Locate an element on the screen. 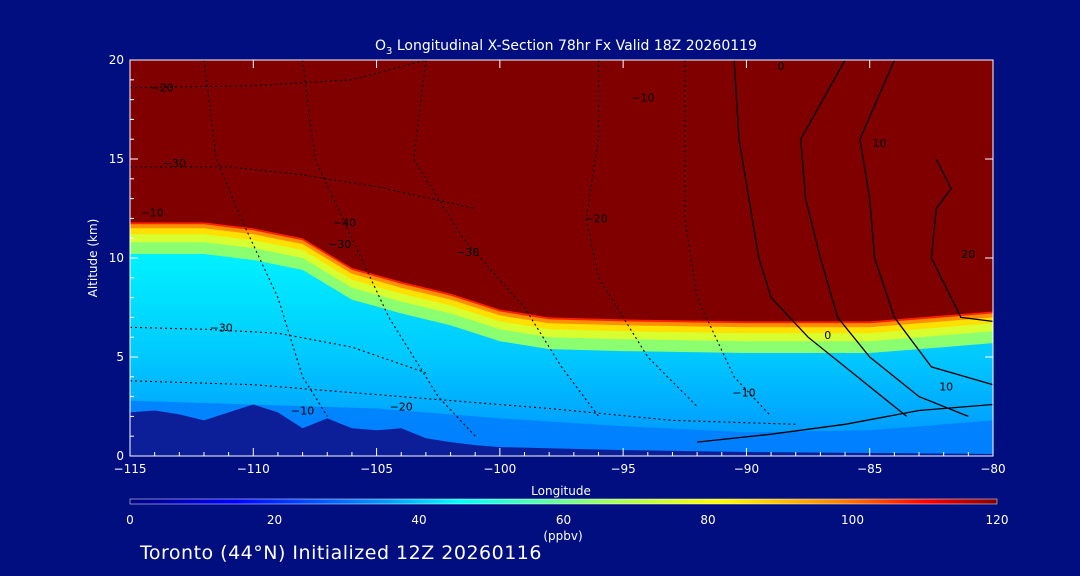 This screenshot has width=1080, height=576. colorbar is located at coordinates (563, 501).